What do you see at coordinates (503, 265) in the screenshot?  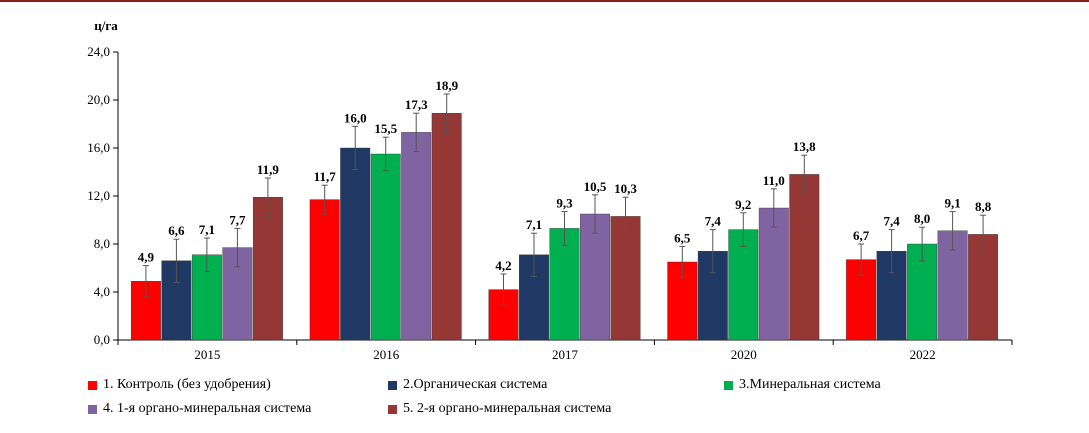 I see `data-label: 4,2` at bounding box center [503, 265].